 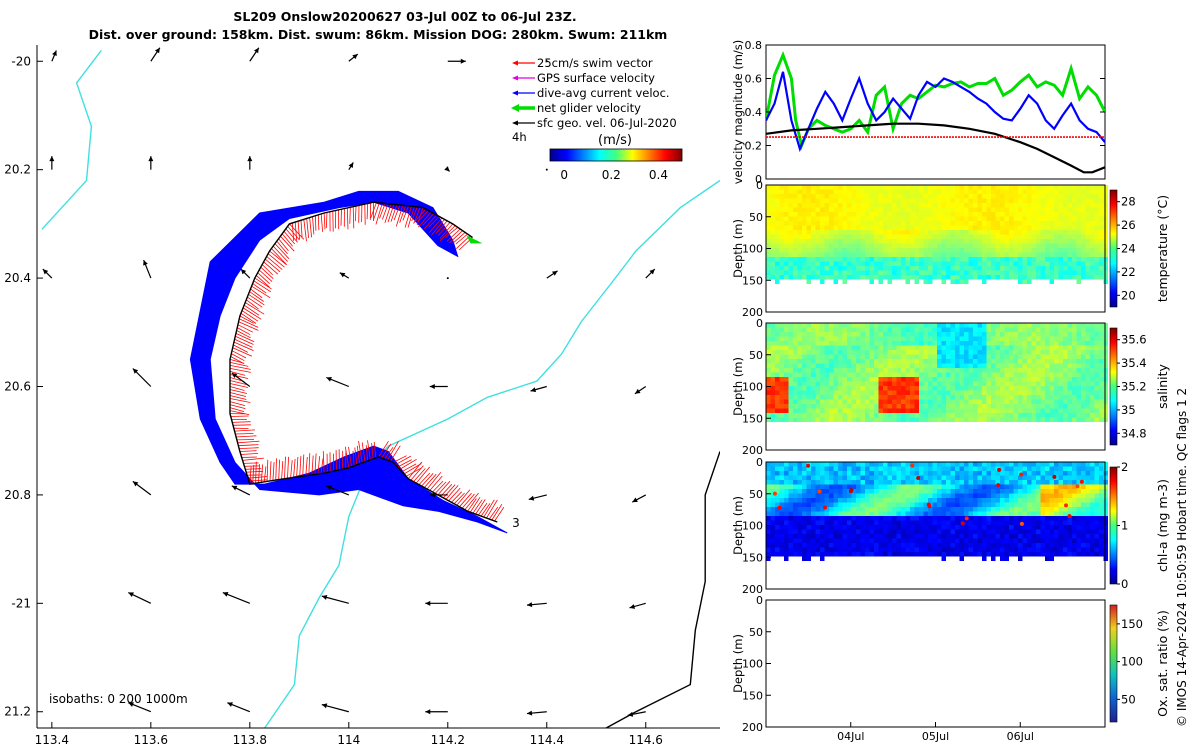 What do you see at coordinates (937, 372) in the screenshot?
I see `salinity-section` at bounding box center [937, 372].